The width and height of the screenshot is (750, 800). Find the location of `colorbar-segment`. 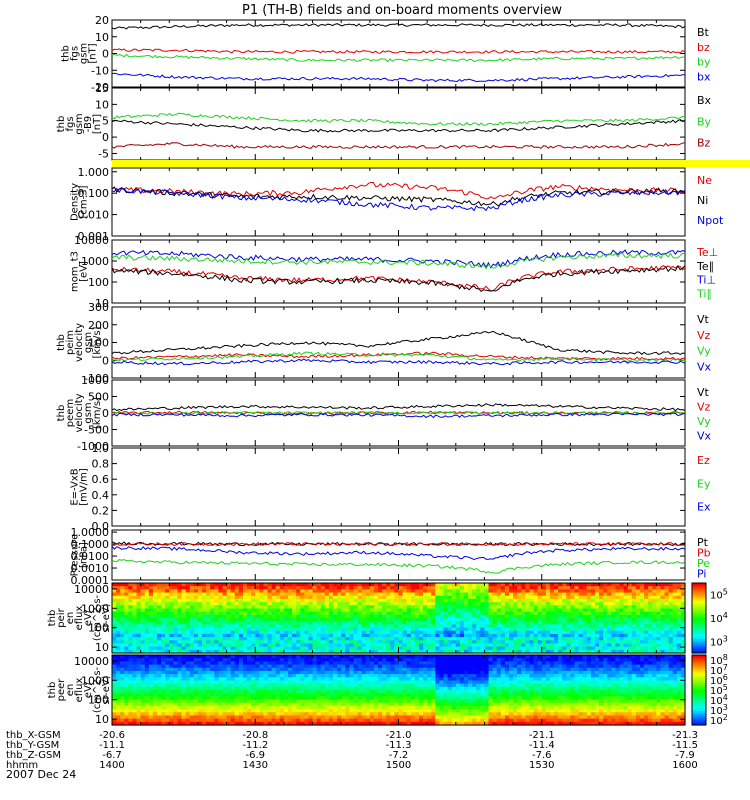

colorbar-segment is located at coordinates (699, 624).